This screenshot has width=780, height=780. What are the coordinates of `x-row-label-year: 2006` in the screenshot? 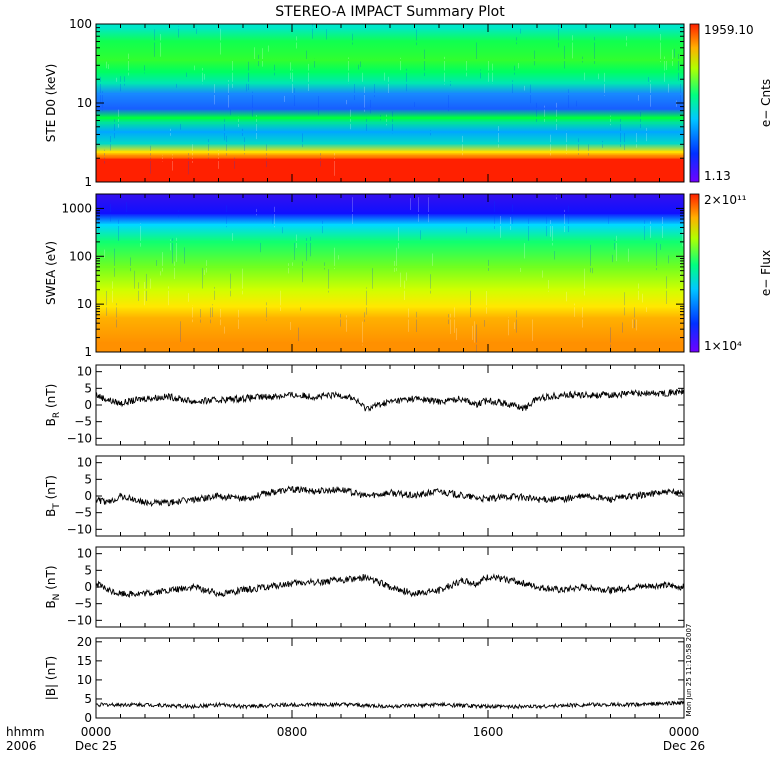 It's located at (21, 746).